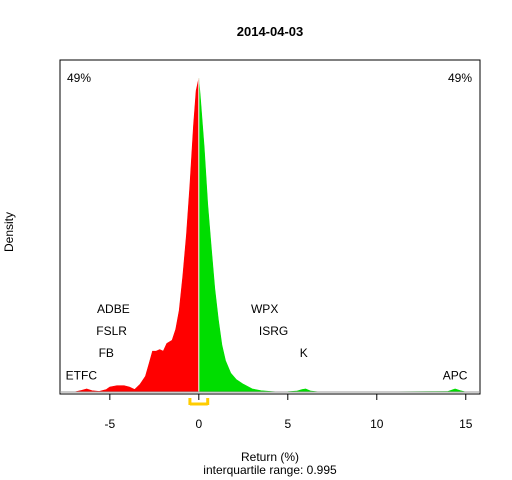 This screenshot has height=480, width=512. What do you see at coordinates (264, 309) in the screenshot?
I see `stock-annotation: WPX` at bounding box center [264, 309].